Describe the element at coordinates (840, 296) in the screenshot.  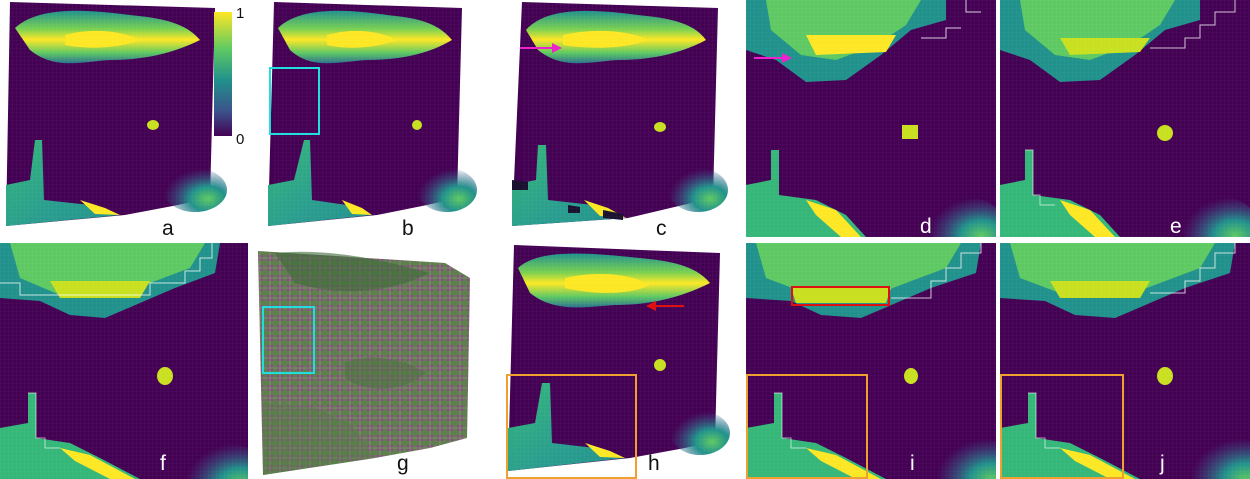
I see `red-highlight-box` at that location.